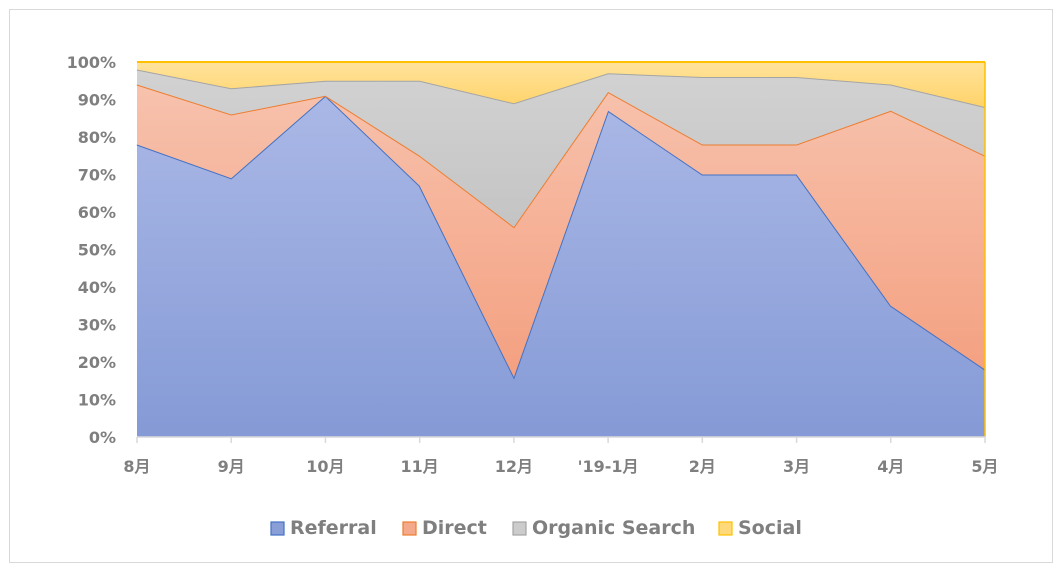 Image resolution: width=1064 pixels, height=574 pixels. I want to click on y-tick-label: 50%, so click(97, 250).